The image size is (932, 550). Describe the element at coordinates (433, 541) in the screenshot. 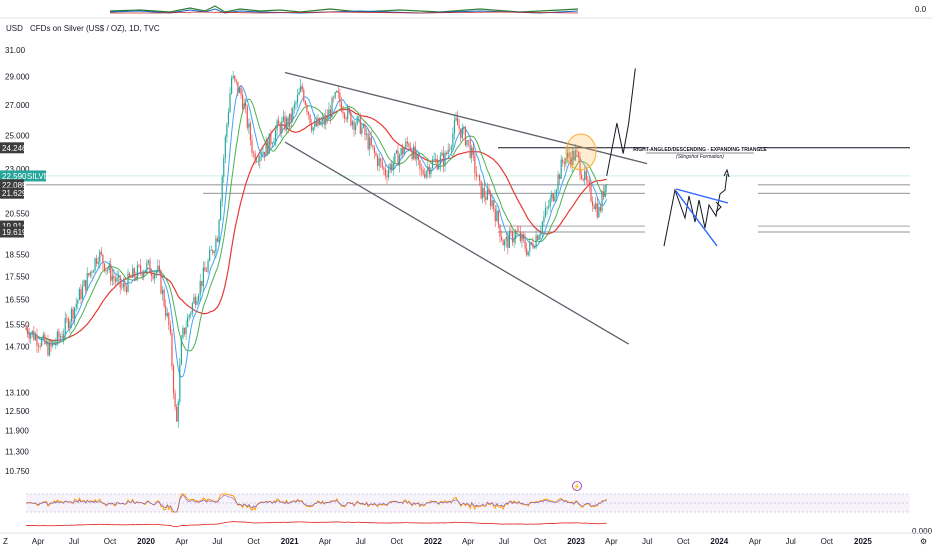

I see `x-tick-label: 2022` at that location.